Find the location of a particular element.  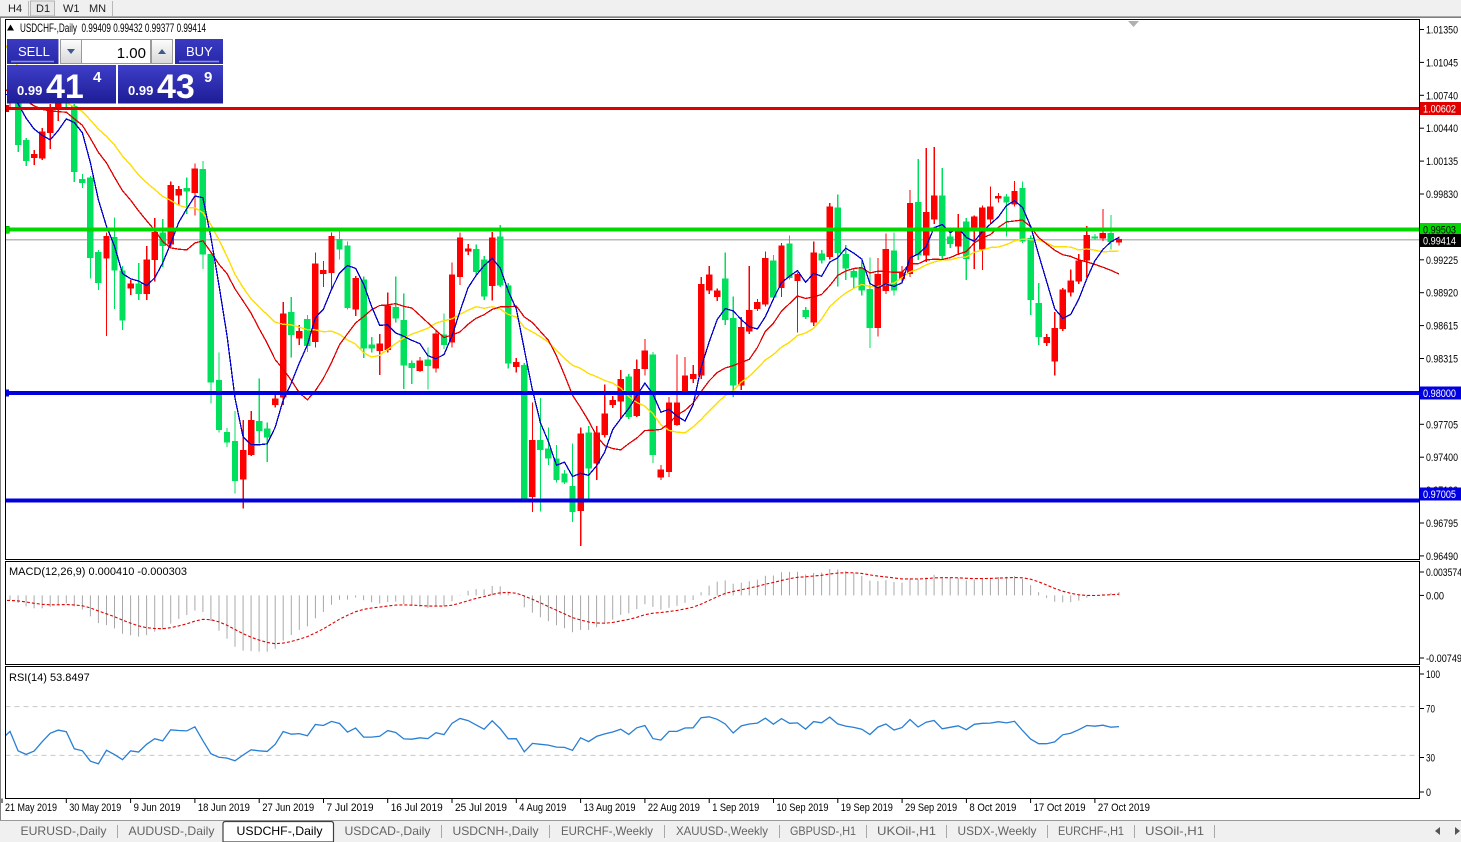

svg-text: 27 Oct 2019 is located at coordinates (1124, 808).